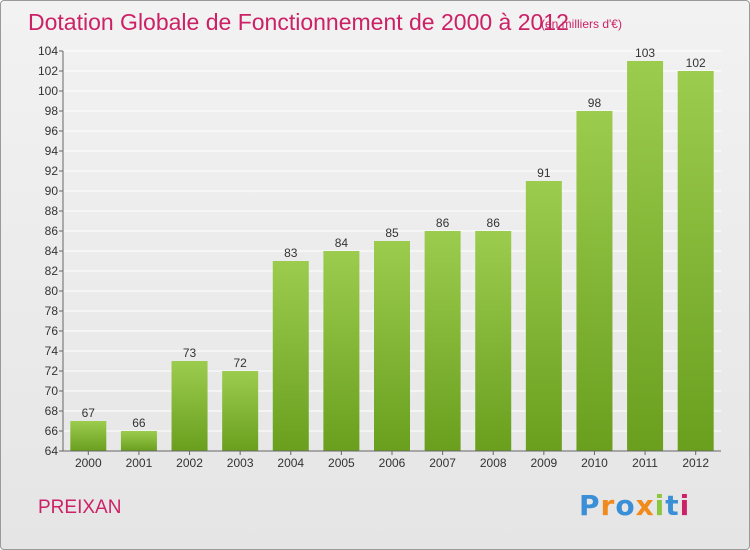 This screenshot has height=550, width=750. What do you see at coordinates (392, 233) in the screenshot?
I see `value-label: 85` at bounding box center [392, 233].